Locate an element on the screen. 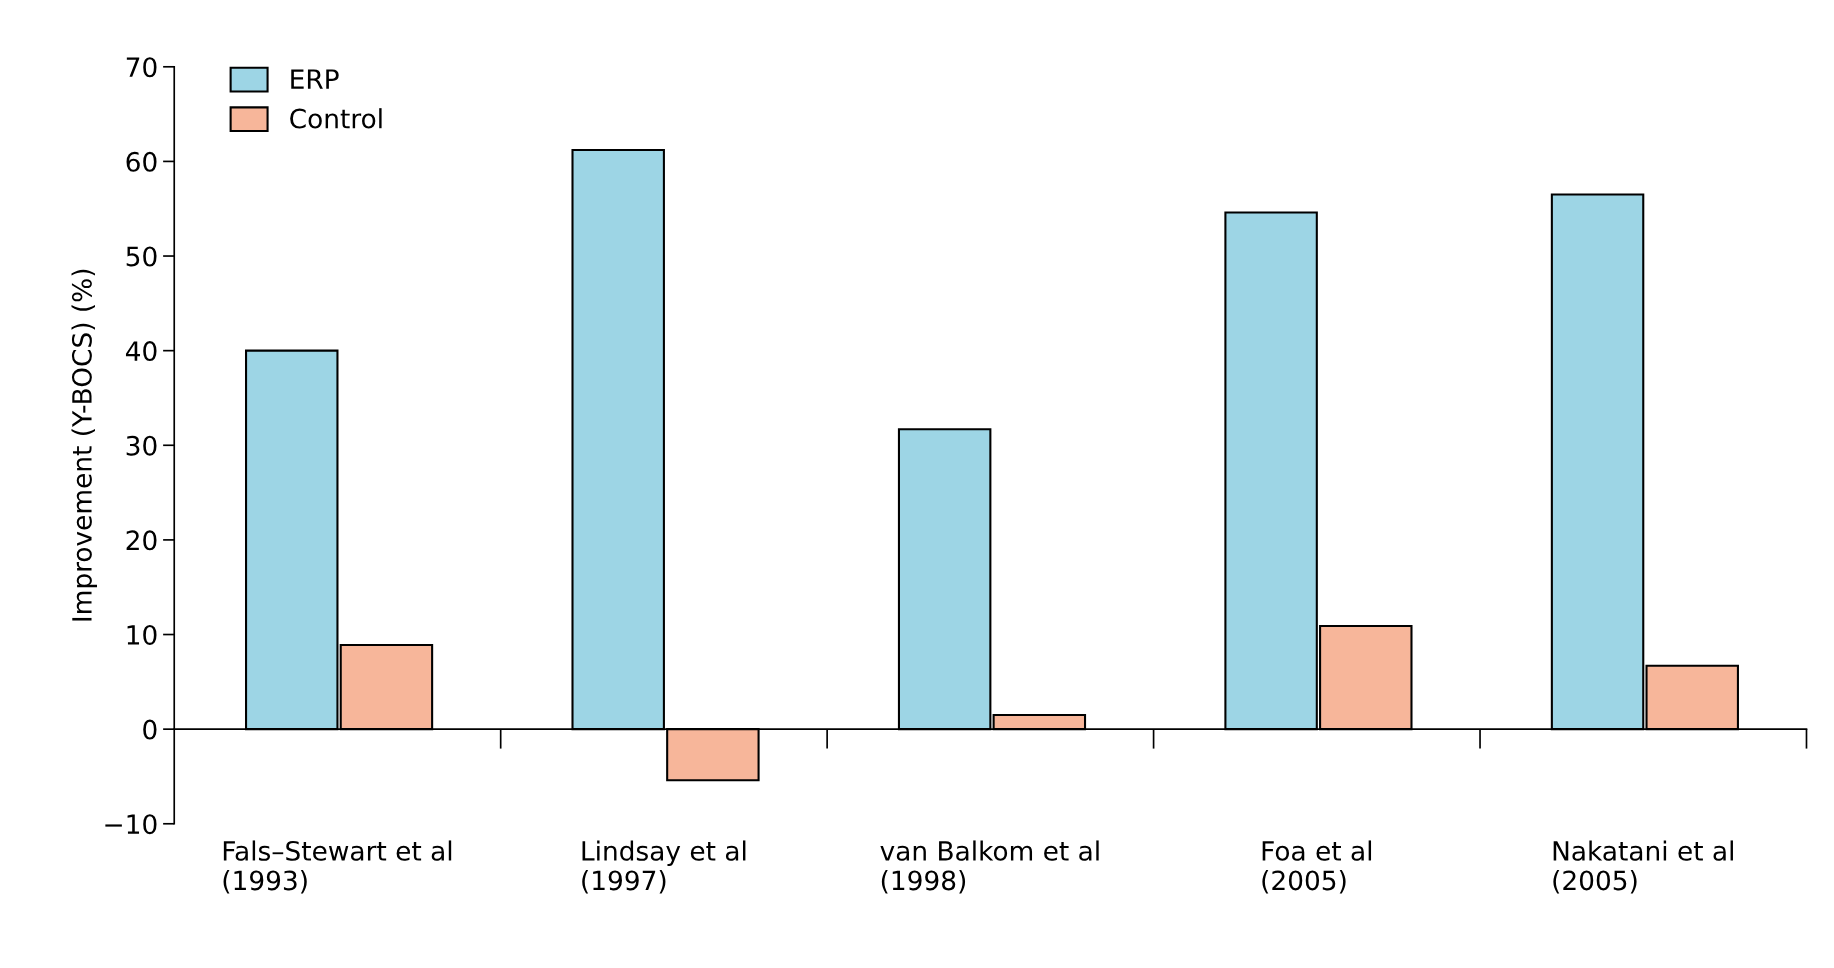  y-tick-label: 40 is located at coordinates (141, 351).